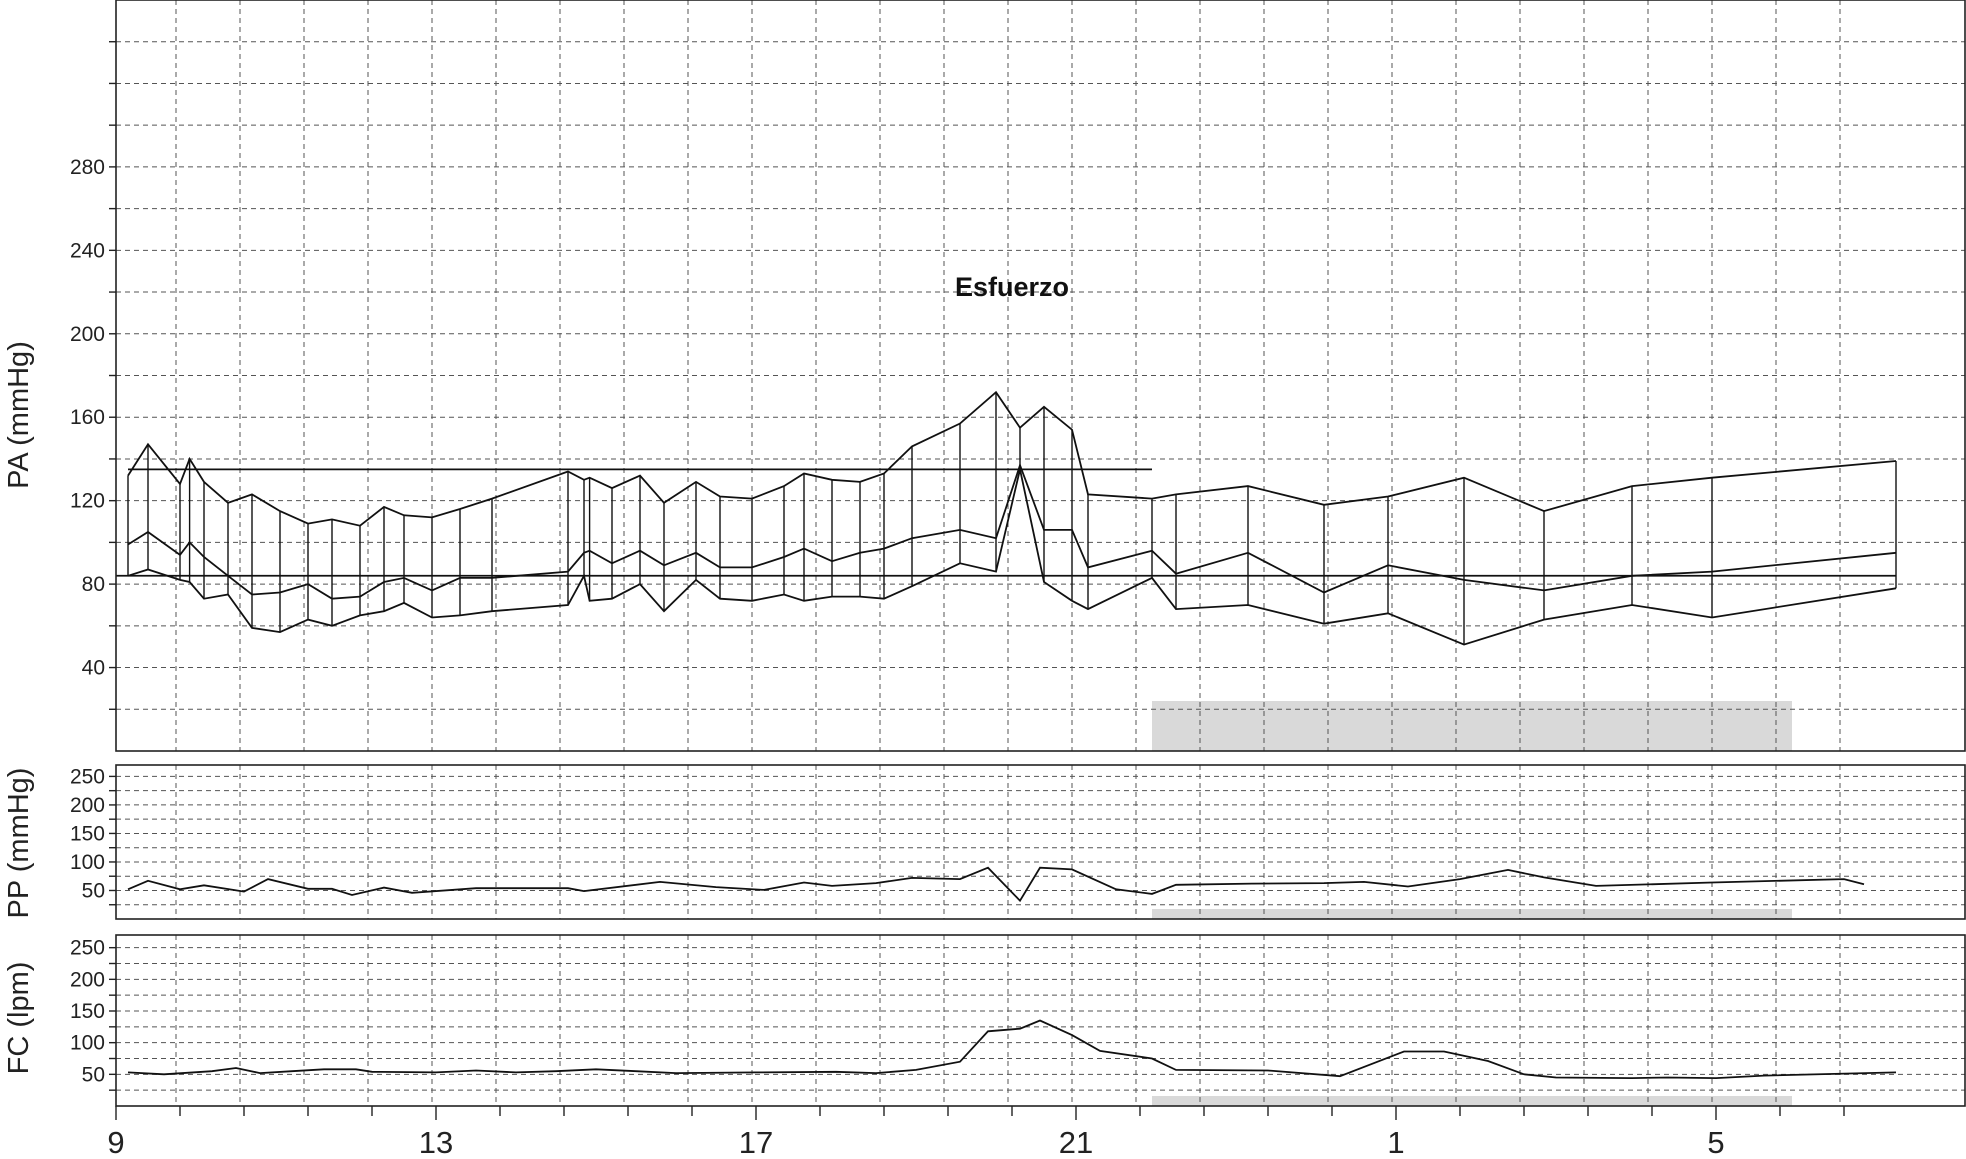  I want to click on x-tick-label: 17, so click(756, 1142).